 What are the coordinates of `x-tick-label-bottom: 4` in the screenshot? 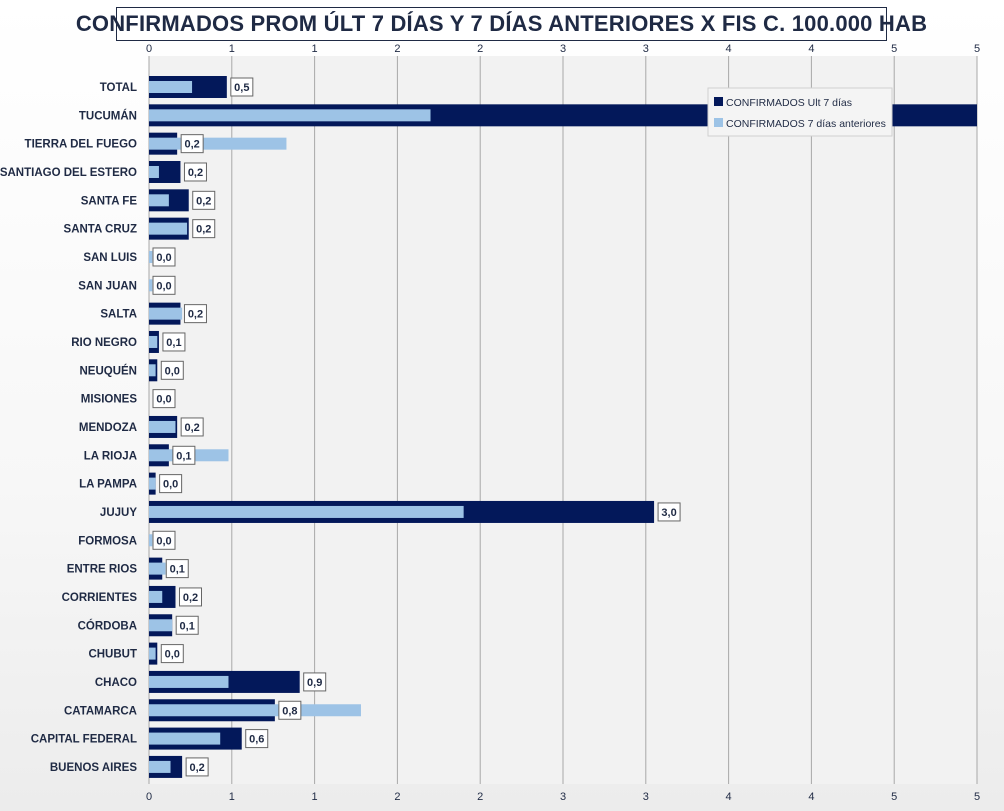 It's located at (811, 797).